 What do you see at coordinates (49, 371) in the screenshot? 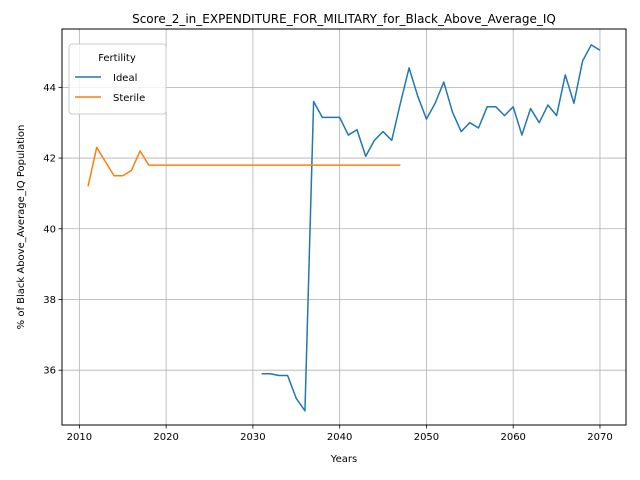
I see `y-tick-label: 36` at bounding box center [49, 371].